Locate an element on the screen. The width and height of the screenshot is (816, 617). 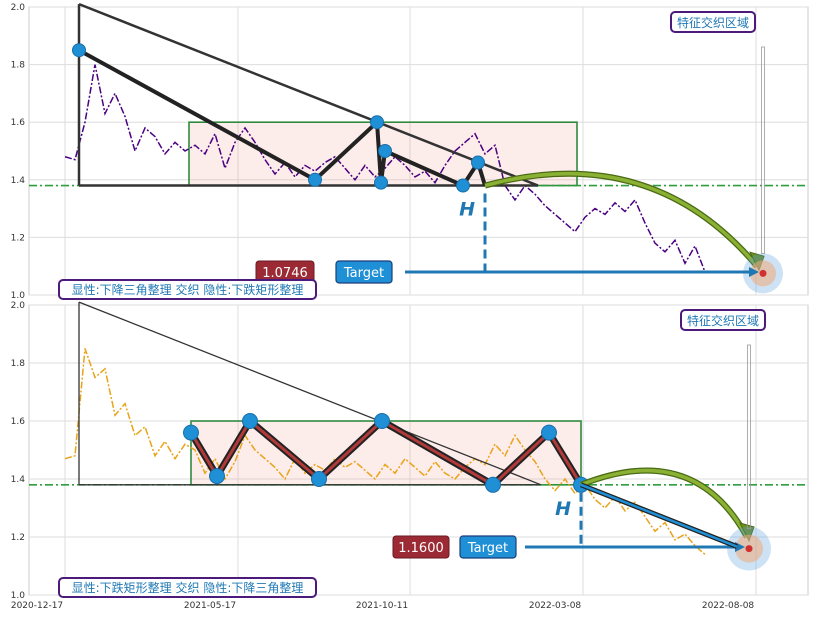
target-value-box is located at coordinates (421, 547).